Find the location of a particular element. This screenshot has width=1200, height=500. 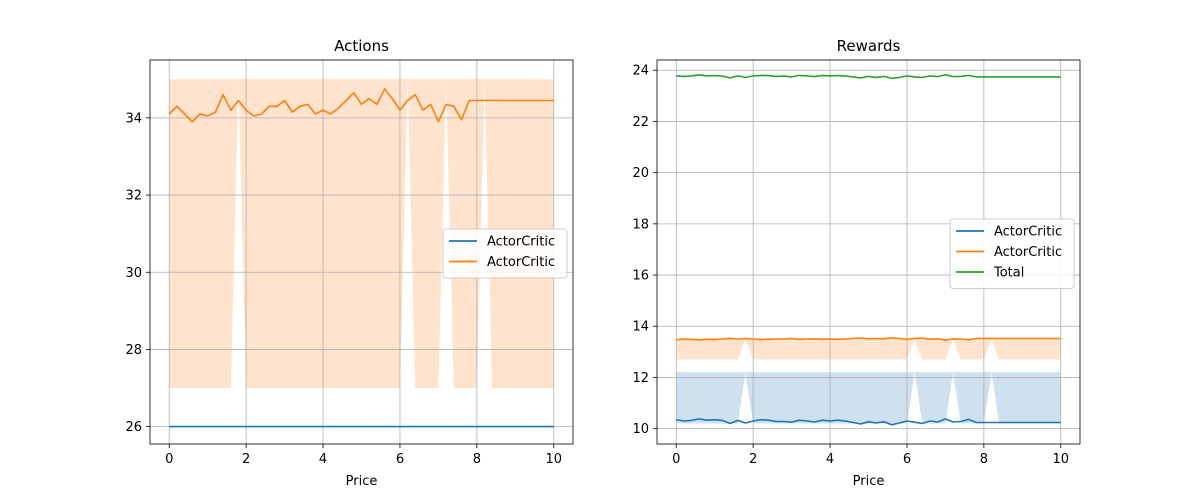

rewards-xtick-label-1: 2 is located at coordinates (753, 459).